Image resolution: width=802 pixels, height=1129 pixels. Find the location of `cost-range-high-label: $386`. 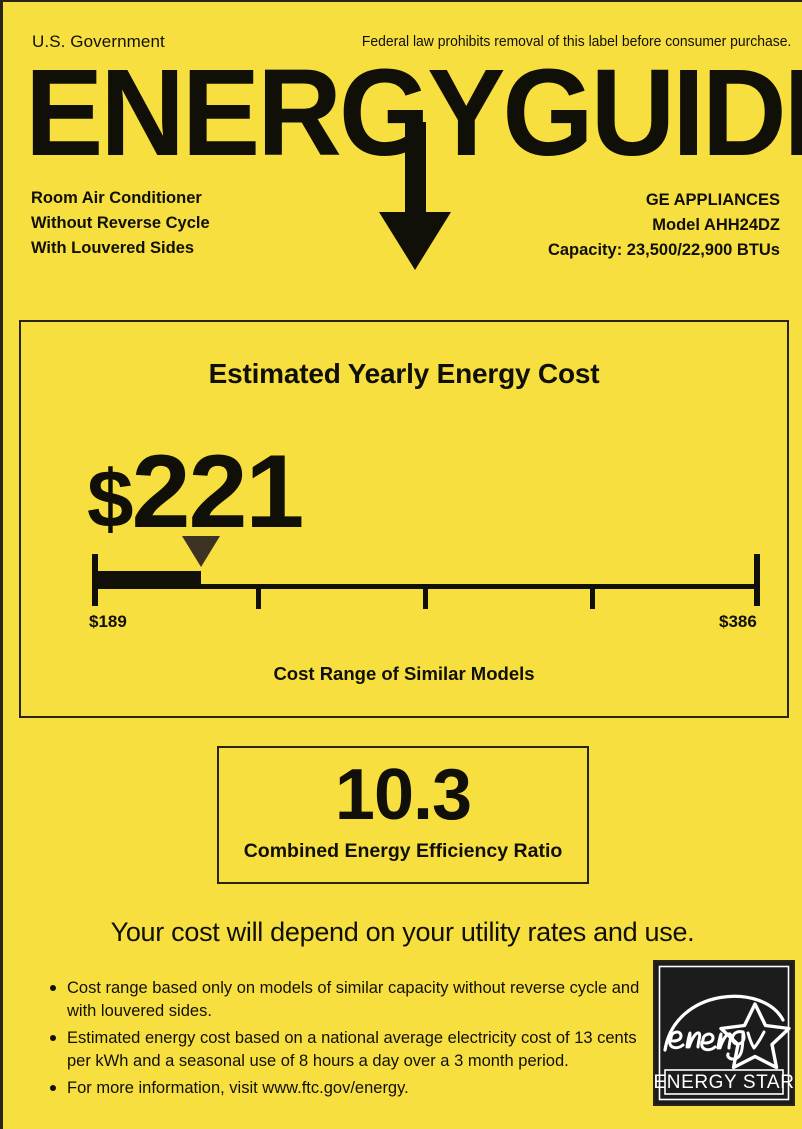

cost-range-high-label: $386 is located at coordinates (738, 621).